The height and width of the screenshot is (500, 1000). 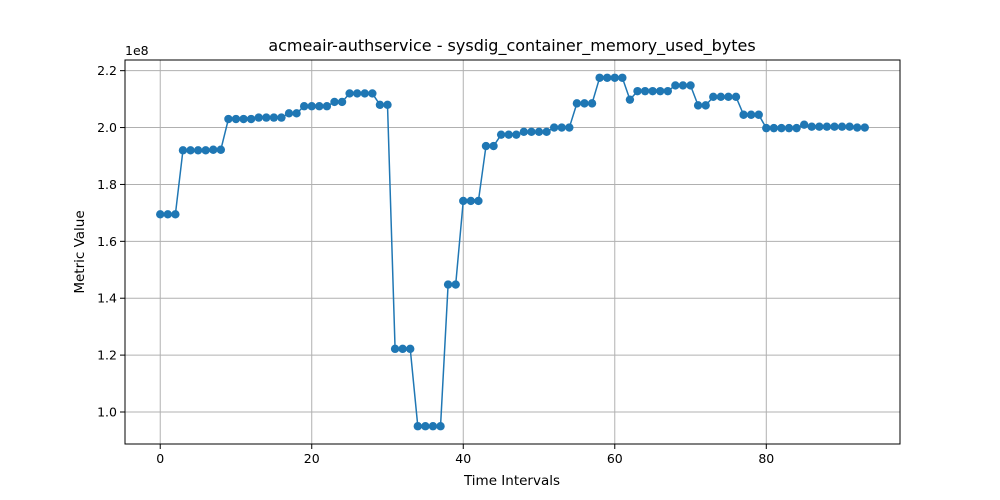 What do you see at coordinates (80, 251) in the screenshot?
I see `y-axis-label: Metric Value` at bounding box center [80, 251].